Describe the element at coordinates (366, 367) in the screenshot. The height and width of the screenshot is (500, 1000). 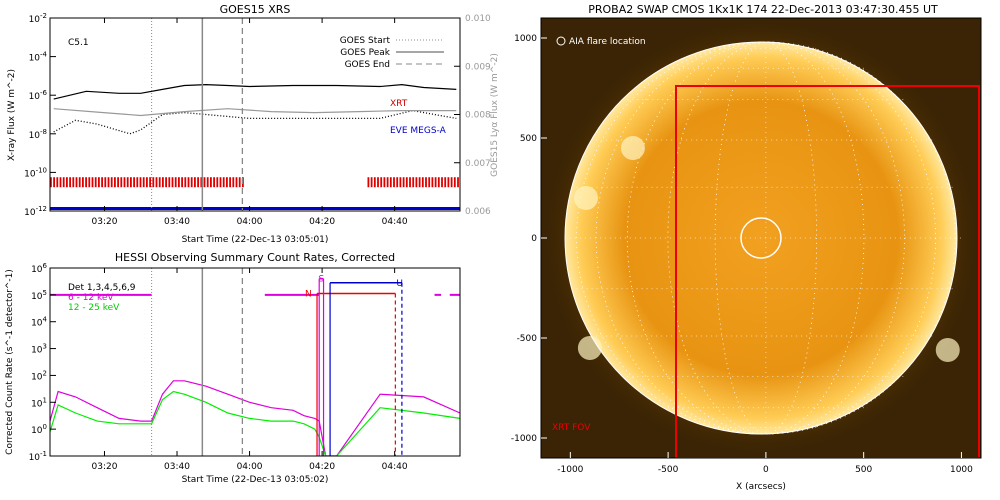
I see `hessi-flag-u: U` at that location.